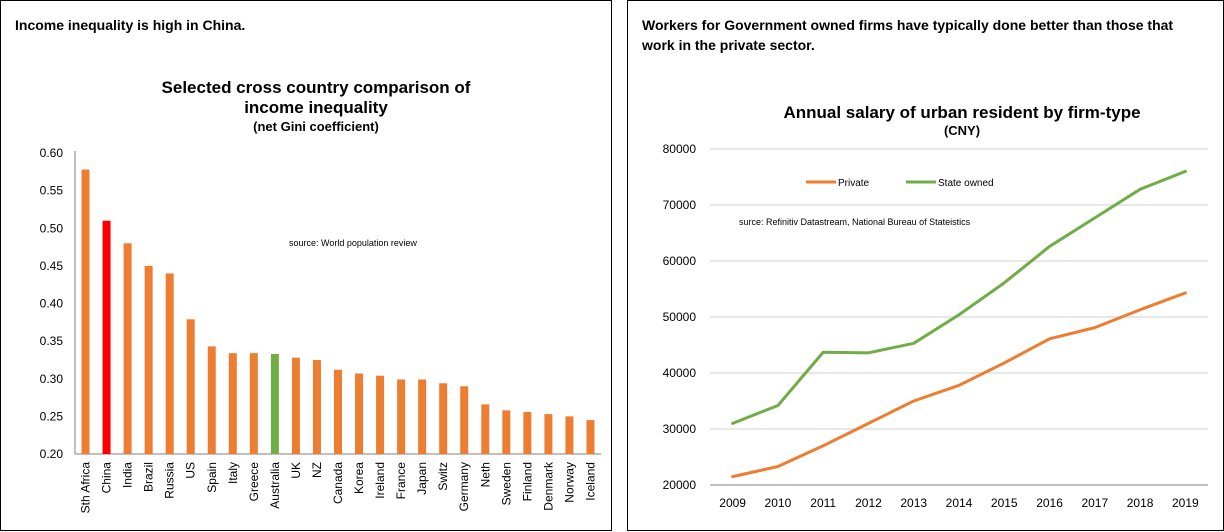 This screenshot has width=1224, height=532. I want to click on x-tick-label: Sth Africa, so click(86, 488).